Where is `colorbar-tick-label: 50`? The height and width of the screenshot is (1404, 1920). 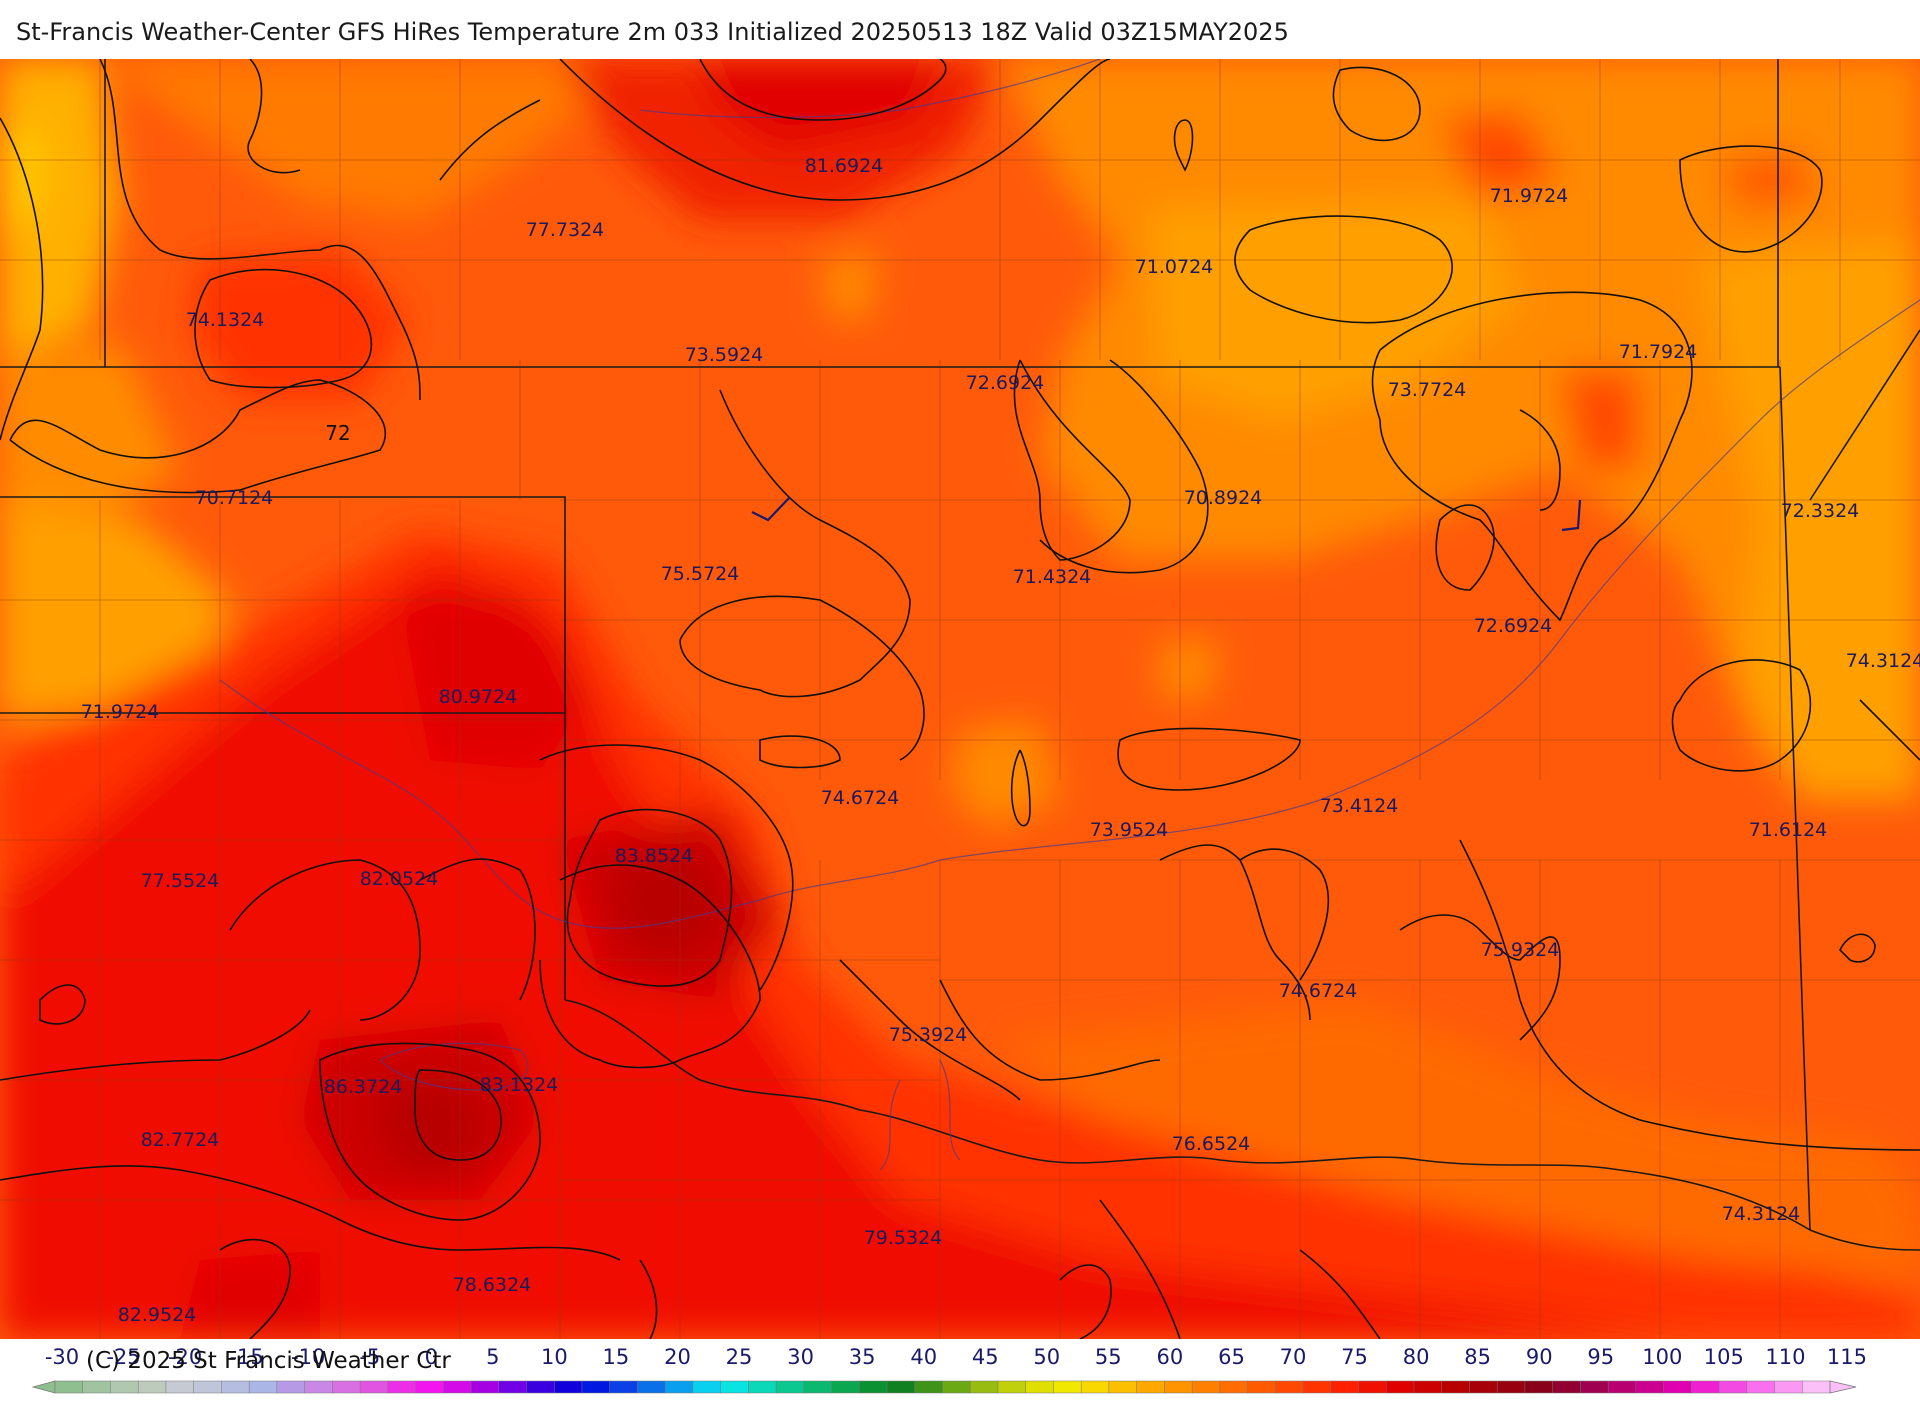
colorbar-tick-label: 50 is located at coordinates (1046, 1357).